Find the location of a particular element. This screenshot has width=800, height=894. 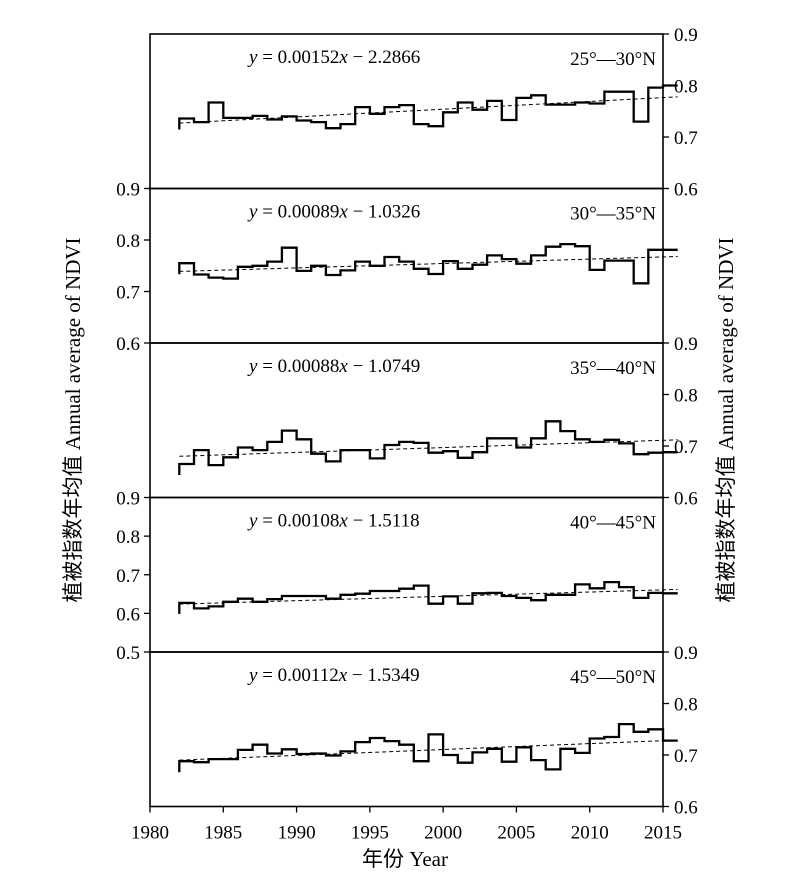

ndvi-point-1988 is located at coordinates (275, 119).